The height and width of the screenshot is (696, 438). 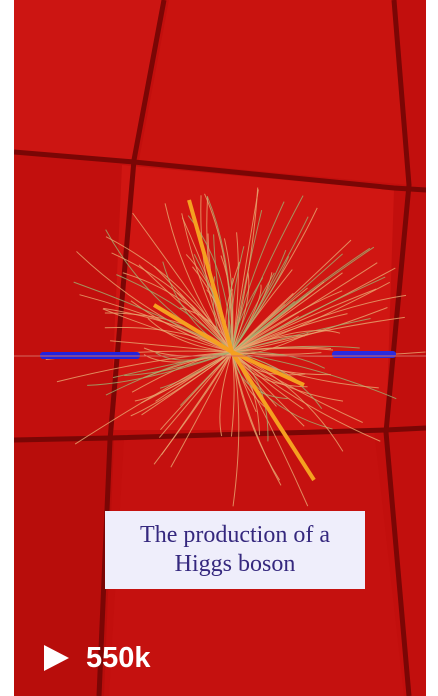 What do you see at coordinates (235, 535) in the screenshot?
I see `caption-line: The production of a` at bounding box center [235, 535].